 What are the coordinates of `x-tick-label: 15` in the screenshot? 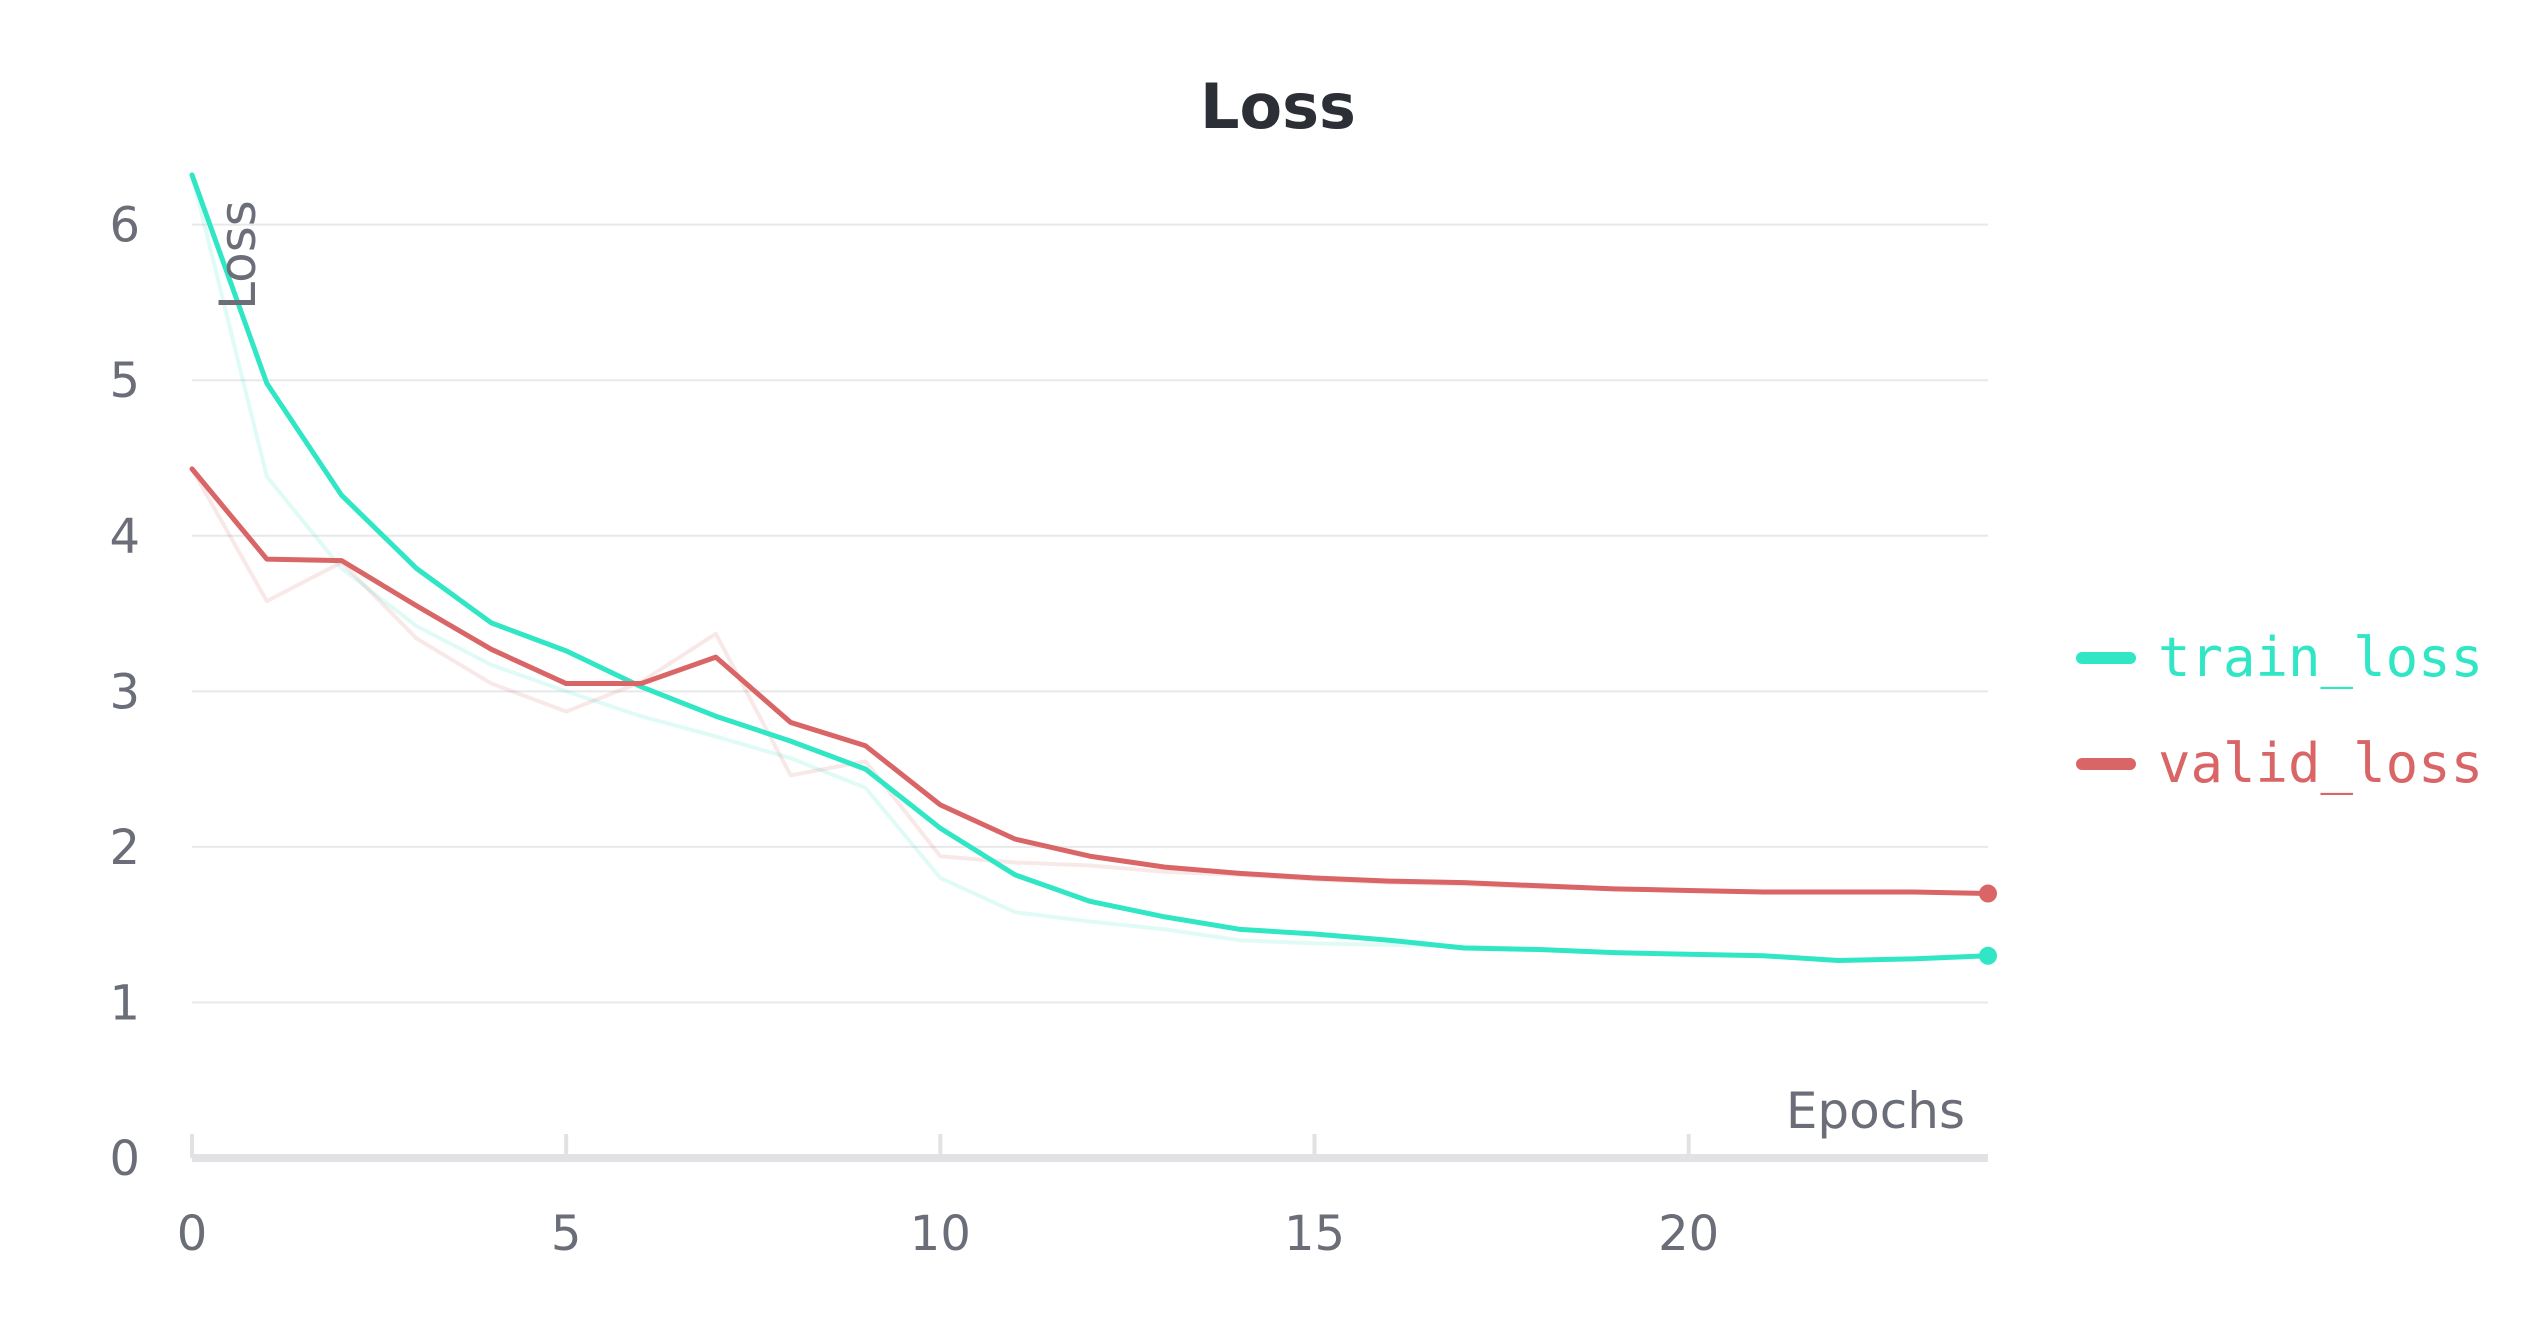 It's located at (1314, 1234).